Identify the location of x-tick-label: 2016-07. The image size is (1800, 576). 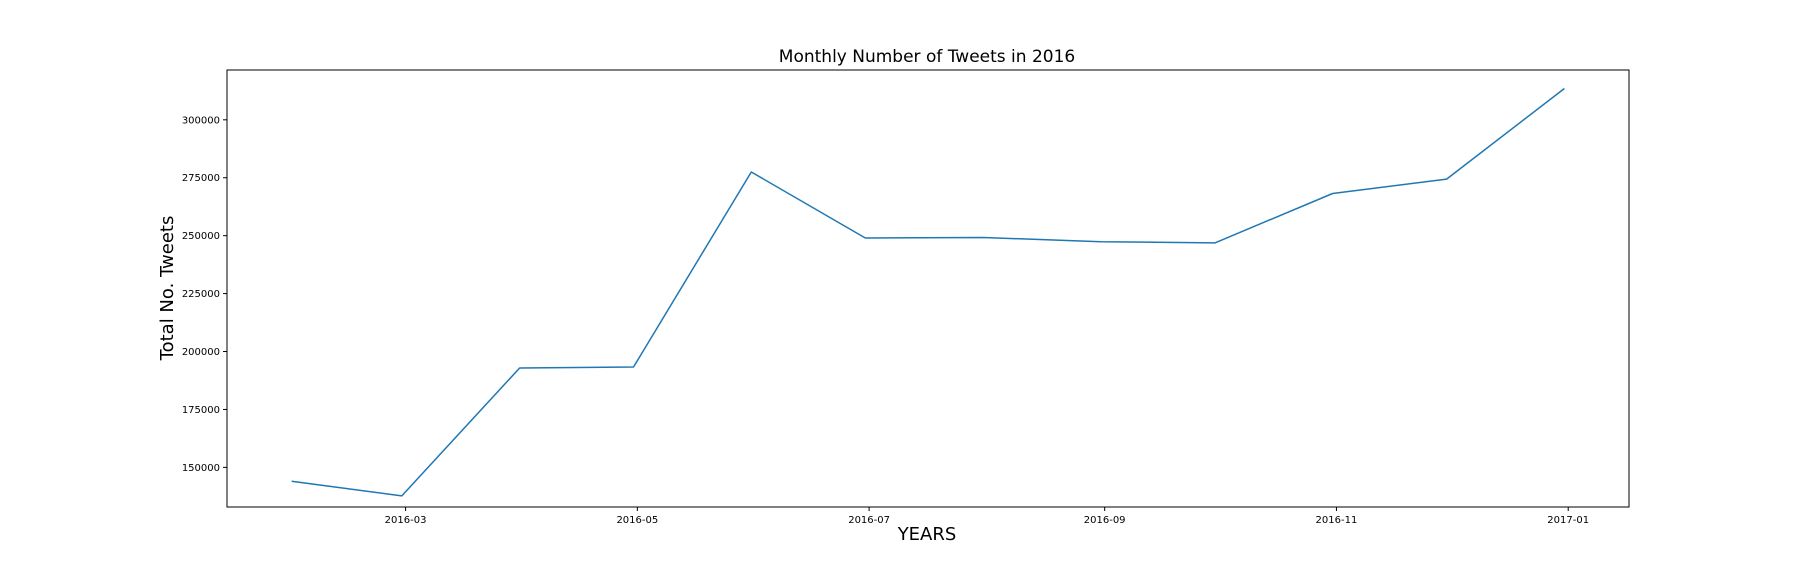
(869, 520).